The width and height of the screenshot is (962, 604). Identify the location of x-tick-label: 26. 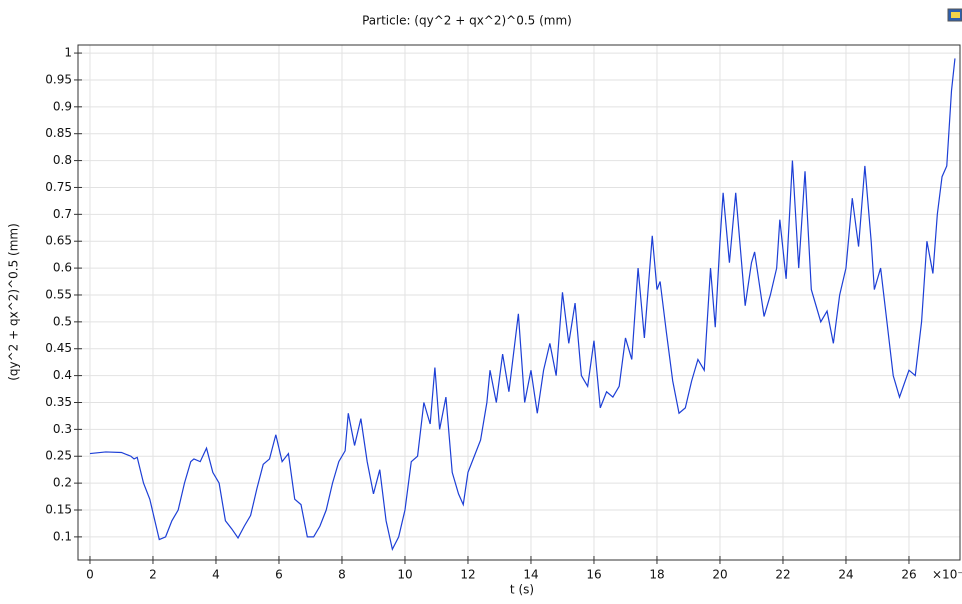
(908, 575).